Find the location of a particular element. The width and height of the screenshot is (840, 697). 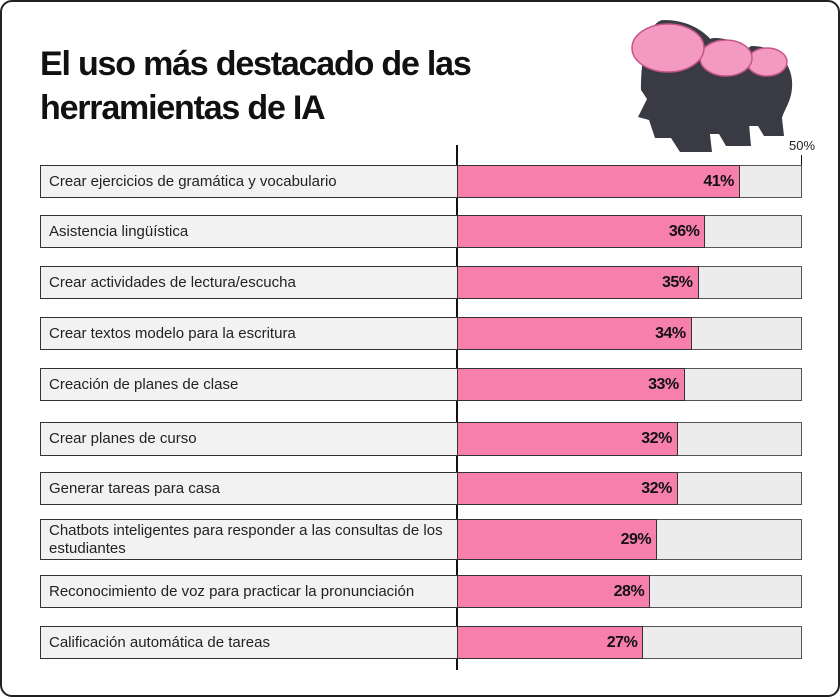

category-label: Creación de planes de clase is located at coordinates (249, 384).